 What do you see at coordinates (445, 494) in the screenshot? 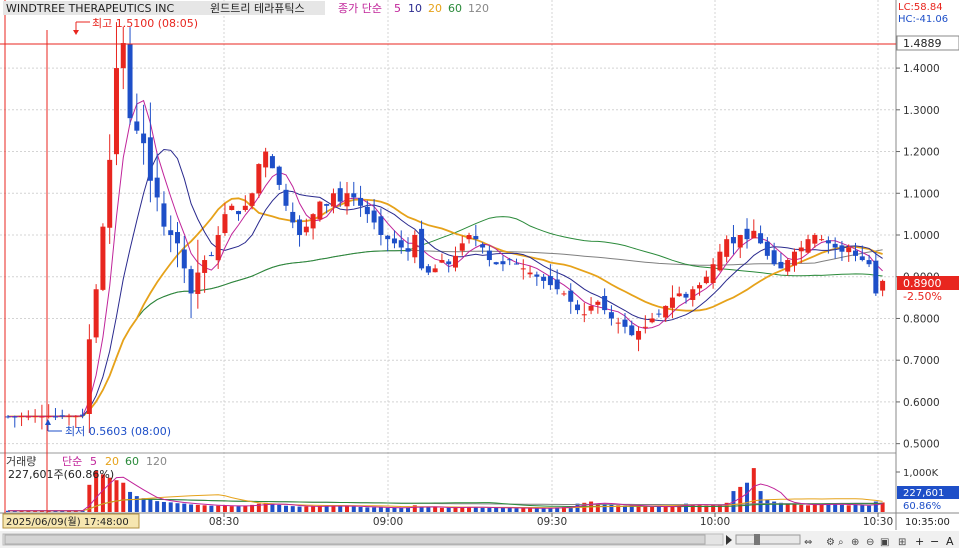
I see `volume-ma-lines` at bounding box center [445, 494].